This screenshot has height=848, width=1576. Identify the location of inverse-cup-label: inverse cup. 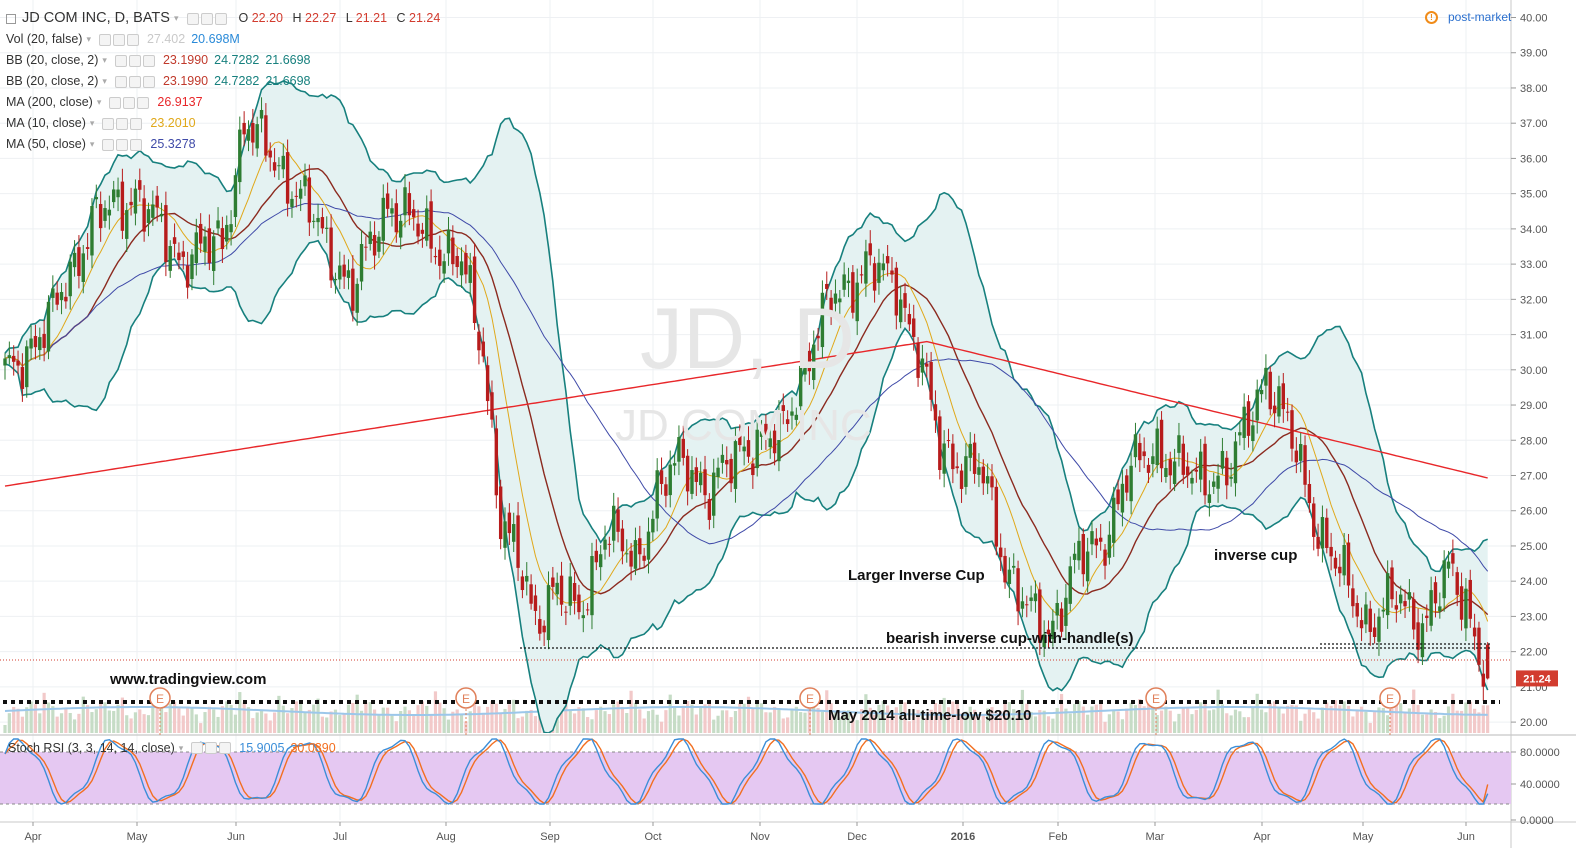
(1255, 555).